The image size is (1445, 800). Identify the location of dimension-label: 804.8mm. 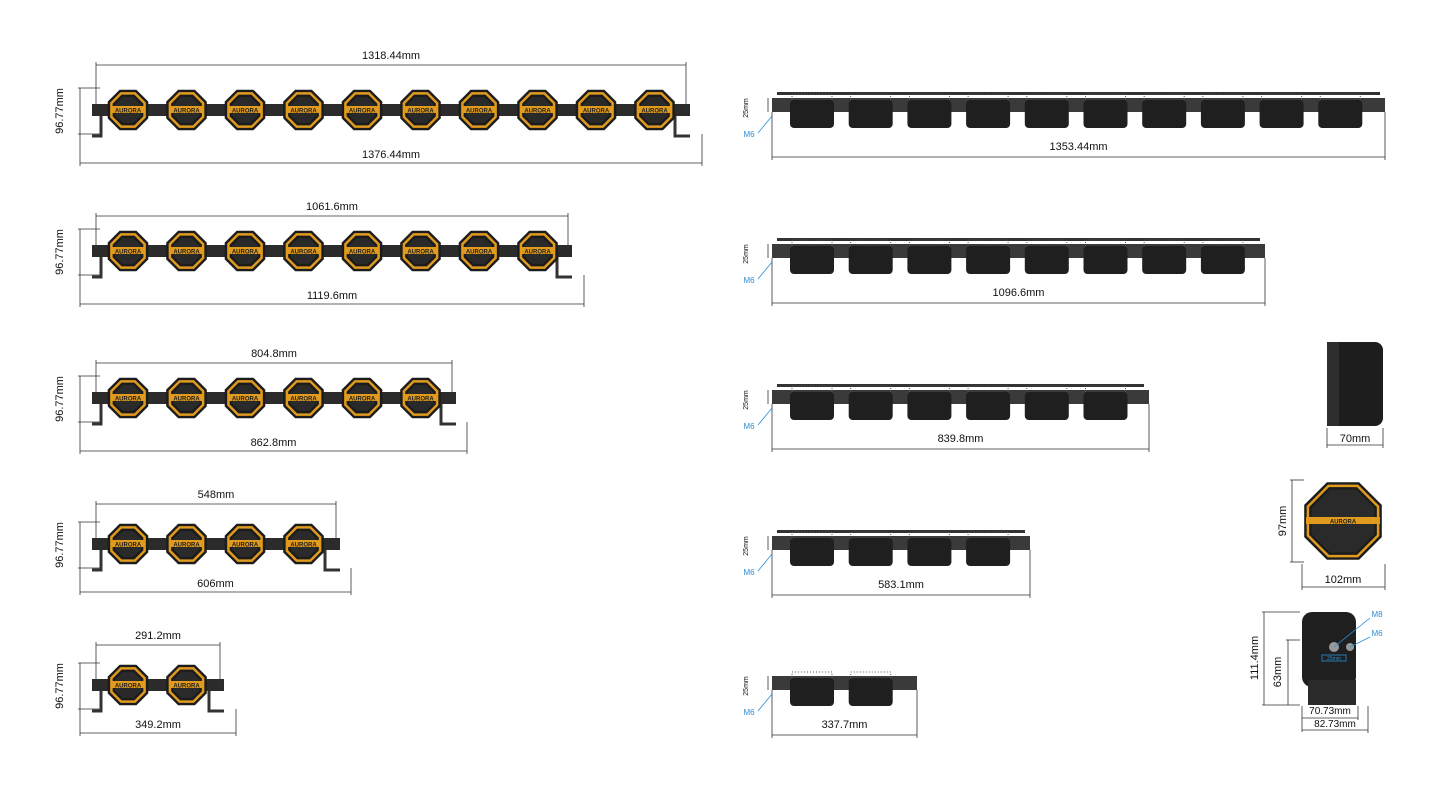
(274, 354).